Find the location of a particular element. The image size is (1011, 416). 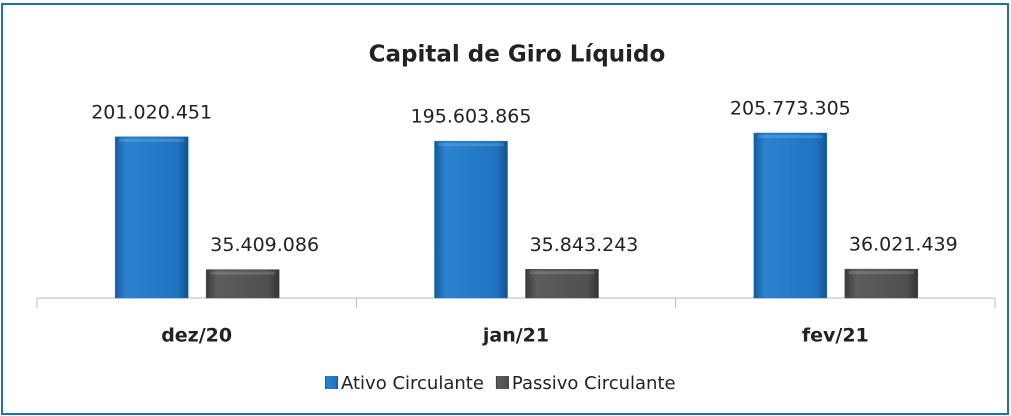

data-label: 195.603.865 is located at coordinates (471, 117).